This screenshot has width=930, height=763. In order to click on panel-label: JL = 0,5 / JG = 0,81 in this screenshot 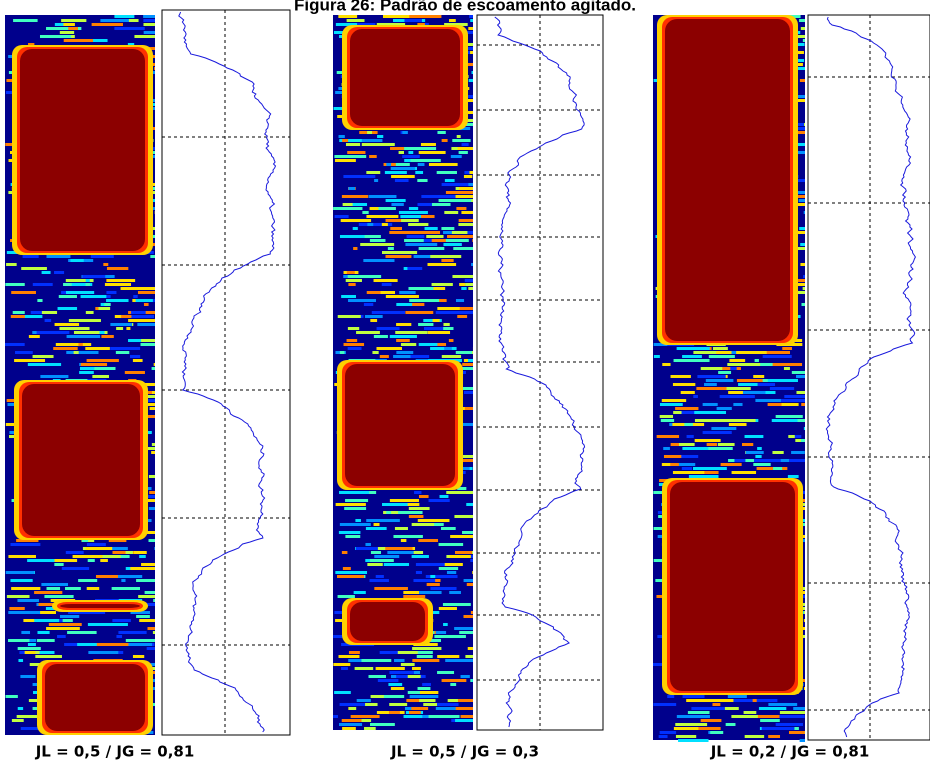, I will do `click(115, 752)`.